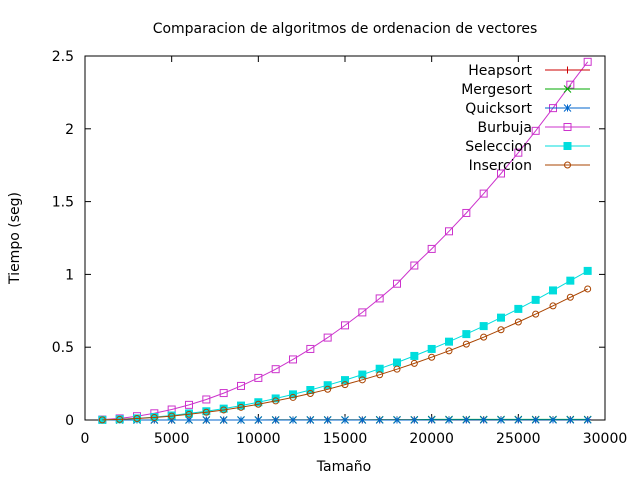 The image size is (640, 480). What do you see at coordinates (63, 57) in the screenshot?
I see `y-tick-label: 2.5` at bounding box center [63, 57].